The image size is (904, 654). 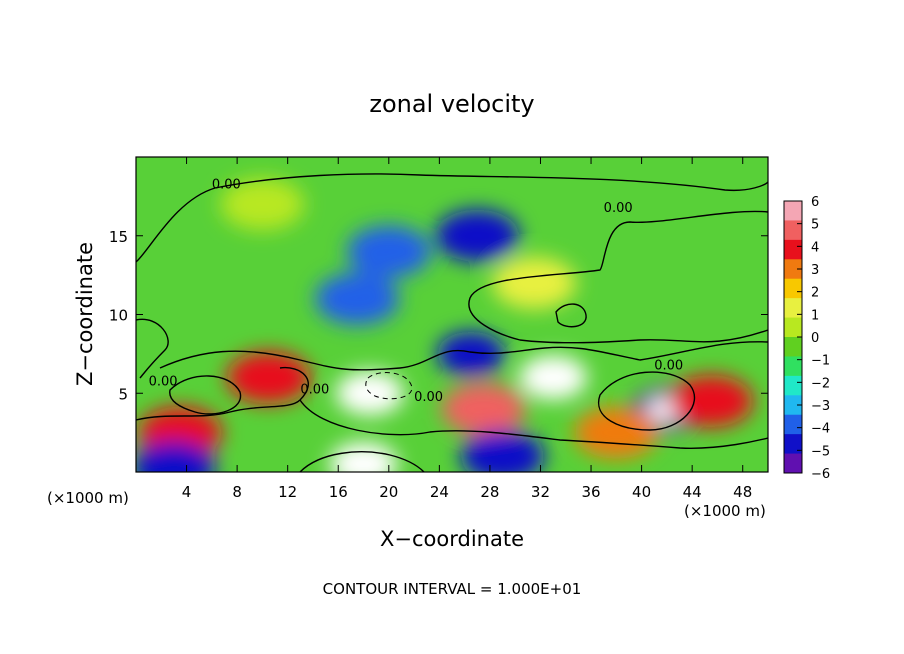 I want to click on x-tick-label: 20, so click(x=388, y=492).